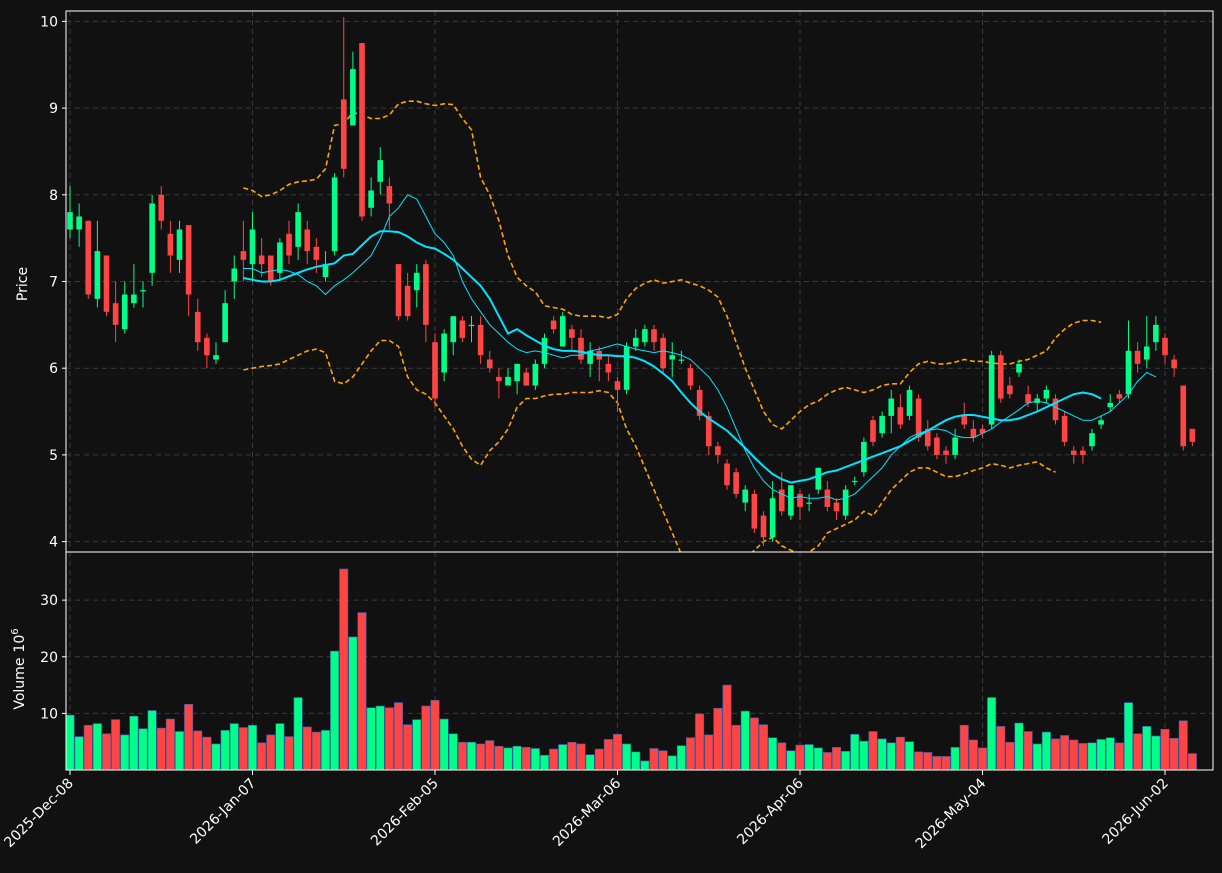 The width and height of the screenshot is (1222, 873). What do you see at coordinates (19, 668) in the screenshot?
I see `volume-axis-label: Volume 106` at bounding box center [19, 668].